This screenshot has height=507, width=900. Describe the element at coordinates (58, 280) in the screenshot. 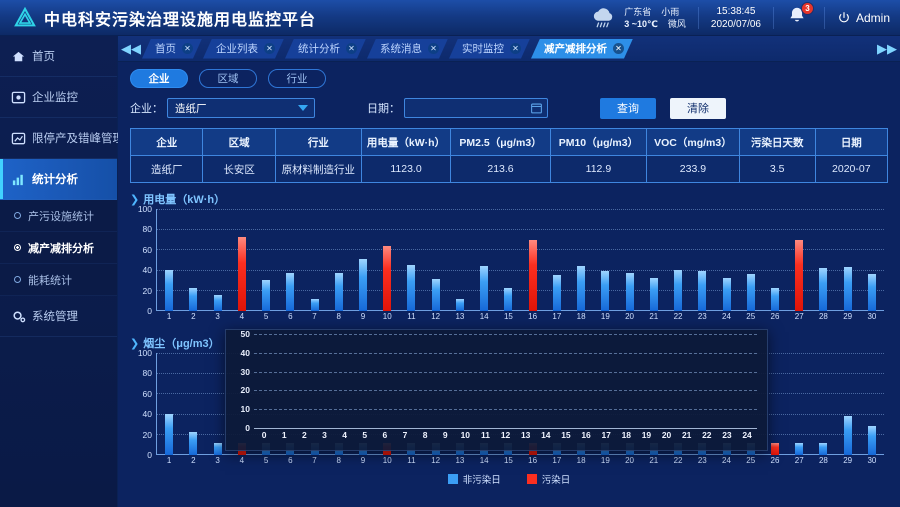

I see `sidebar-subitem-energy-statistics: 能耗统计` at that location.